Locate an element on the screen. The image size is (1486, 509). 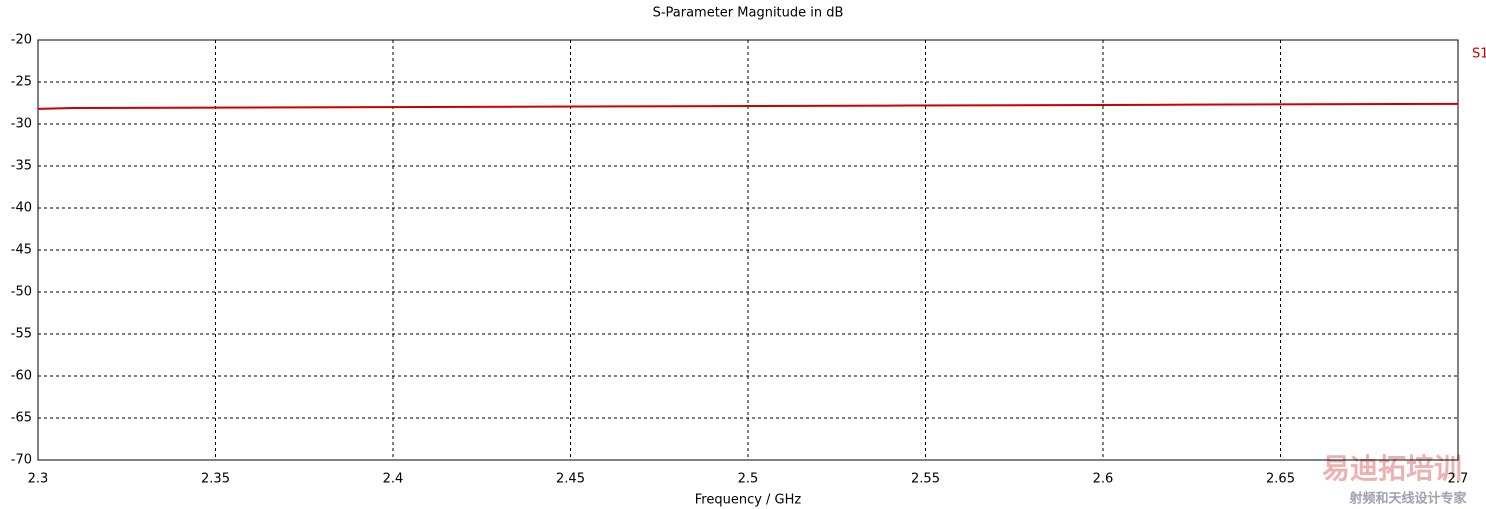
y-tick-label: -60 is located at coordinates (21, 376).